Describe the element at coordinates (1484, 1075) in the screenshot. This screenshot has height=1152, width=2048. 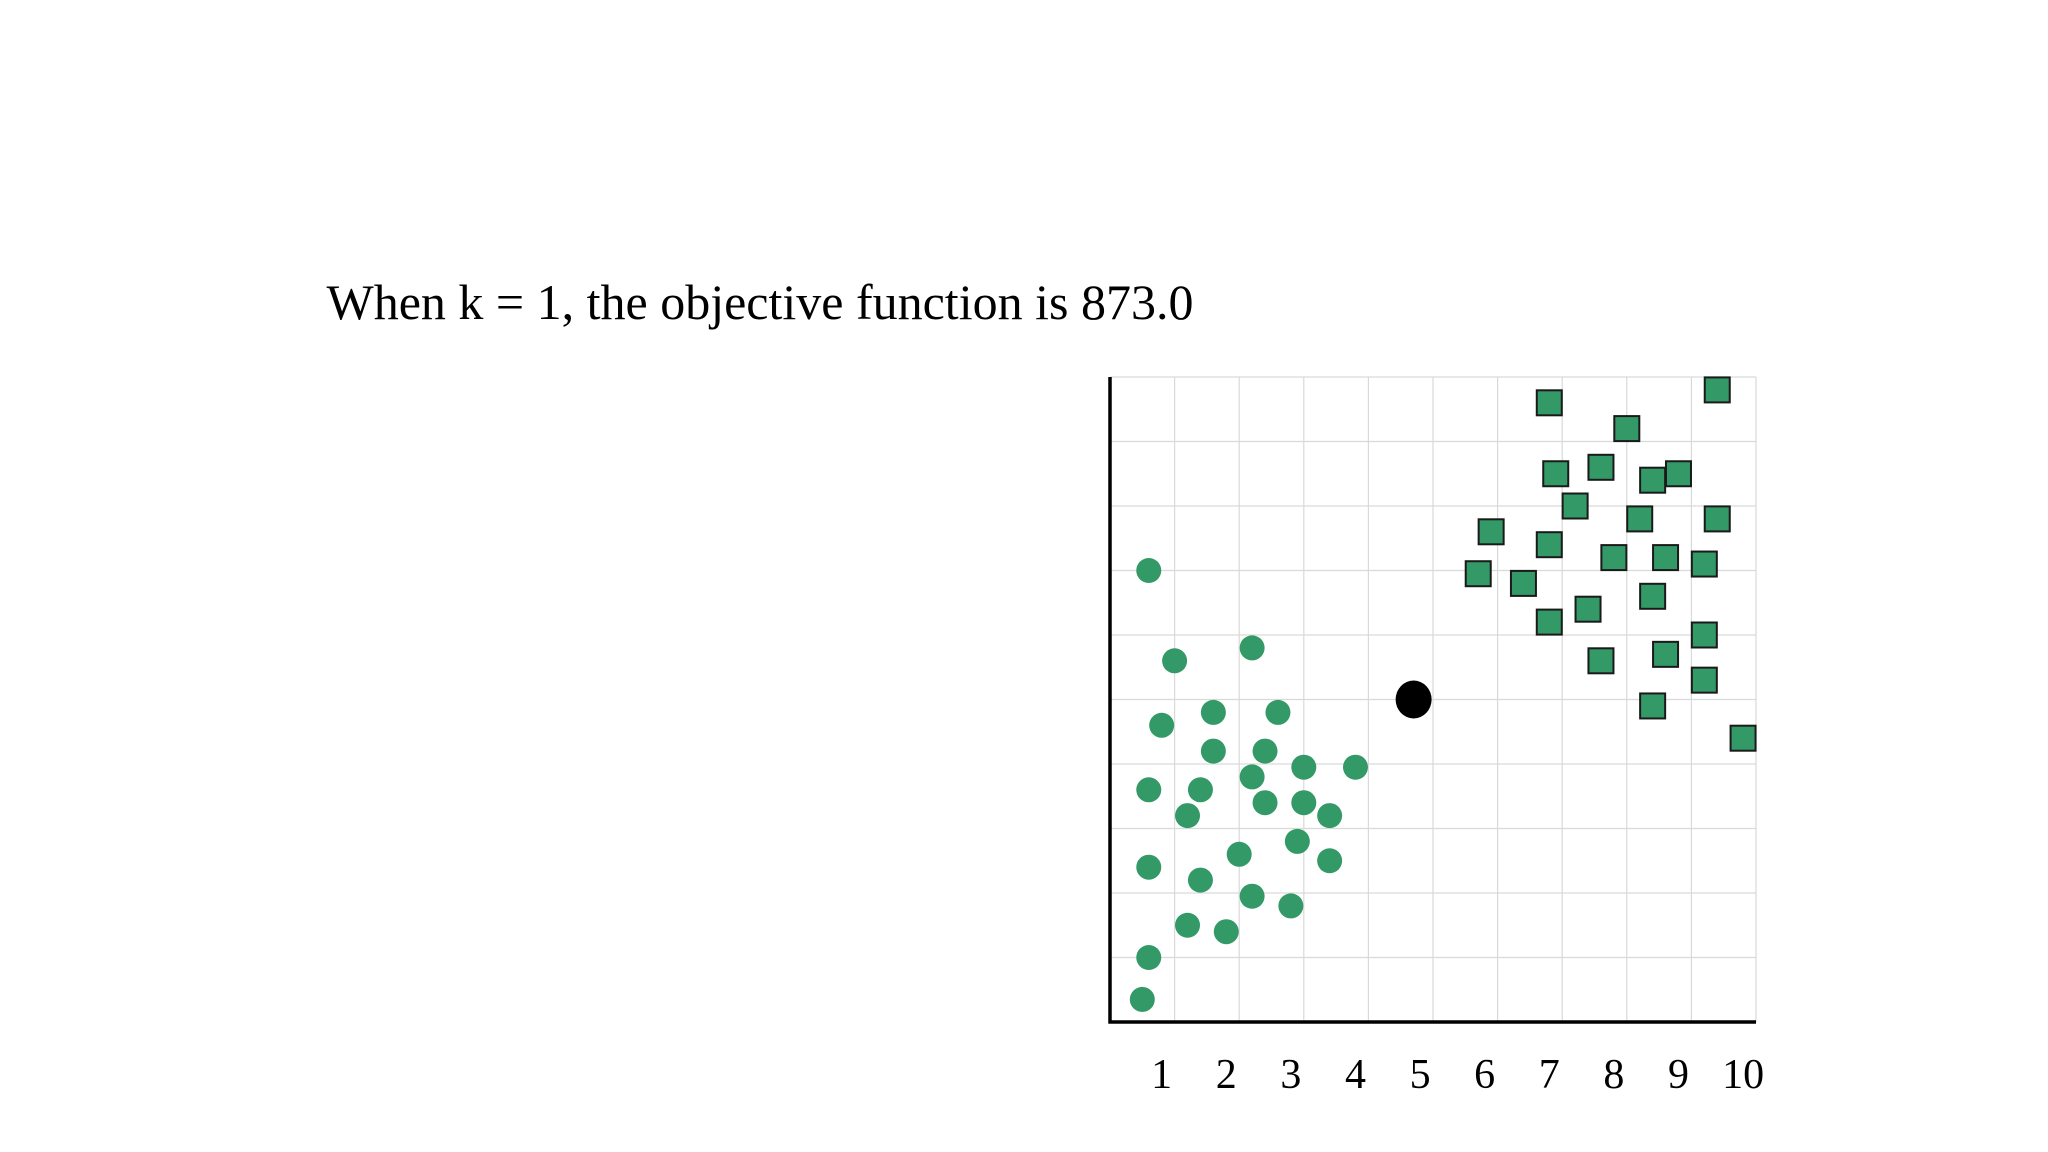
I see `x-tick-label: 6` at that location.